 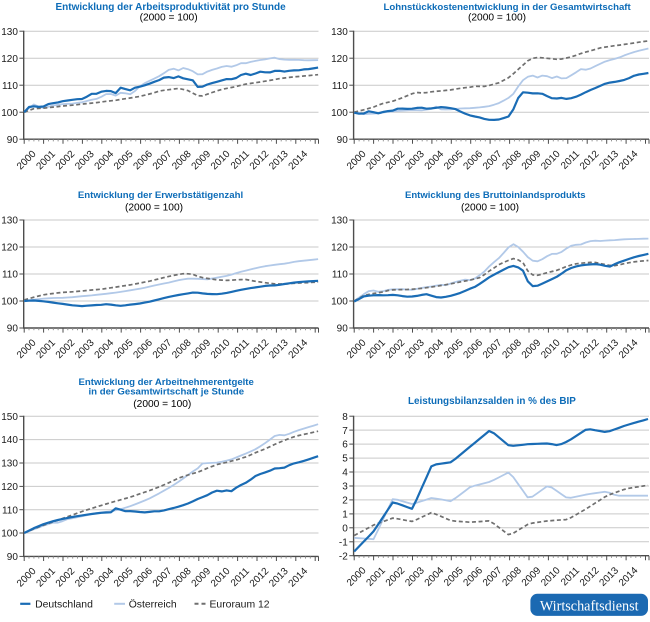 I want to click on svg-text: 150, so click(x=9, y=417).